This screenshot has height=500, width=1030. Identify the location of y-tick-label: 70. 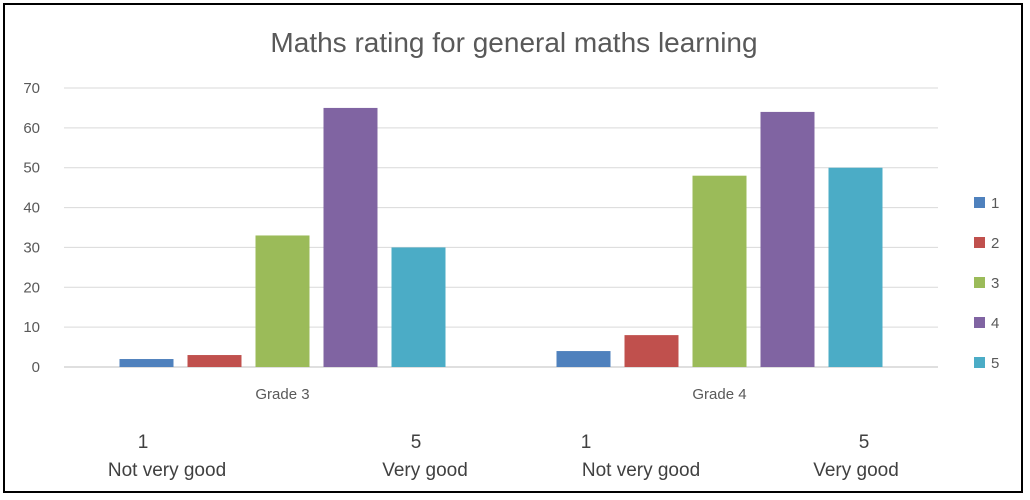
(31, 88).